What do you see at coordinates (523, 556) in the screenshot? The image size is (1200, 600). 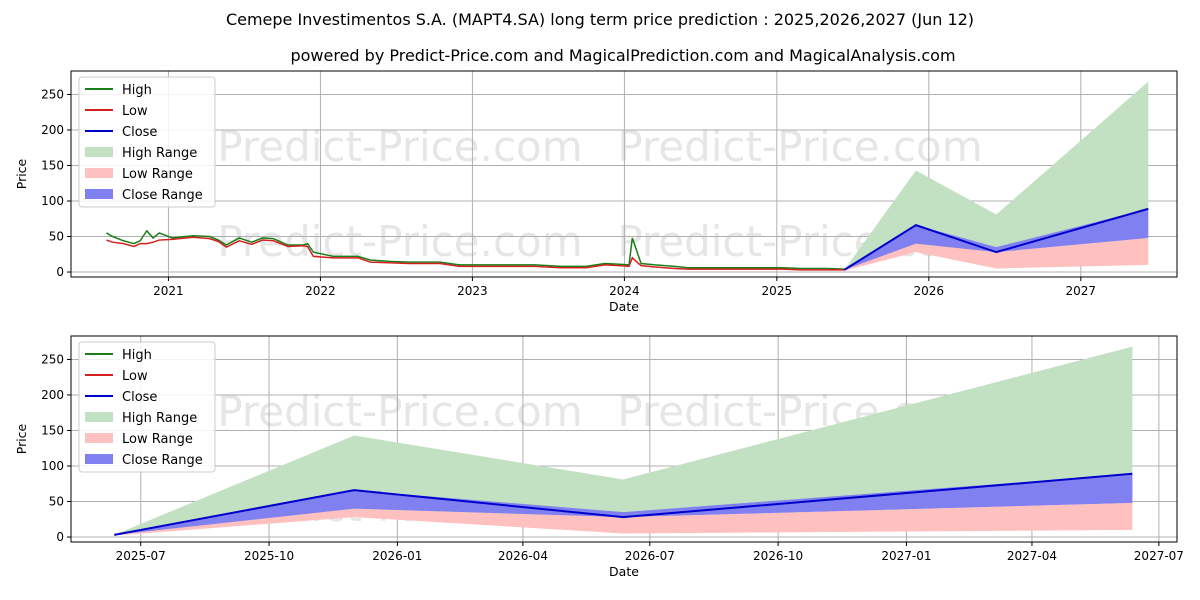 I see `x-tick-label: 2026-04` at bounding box center [523, 556].